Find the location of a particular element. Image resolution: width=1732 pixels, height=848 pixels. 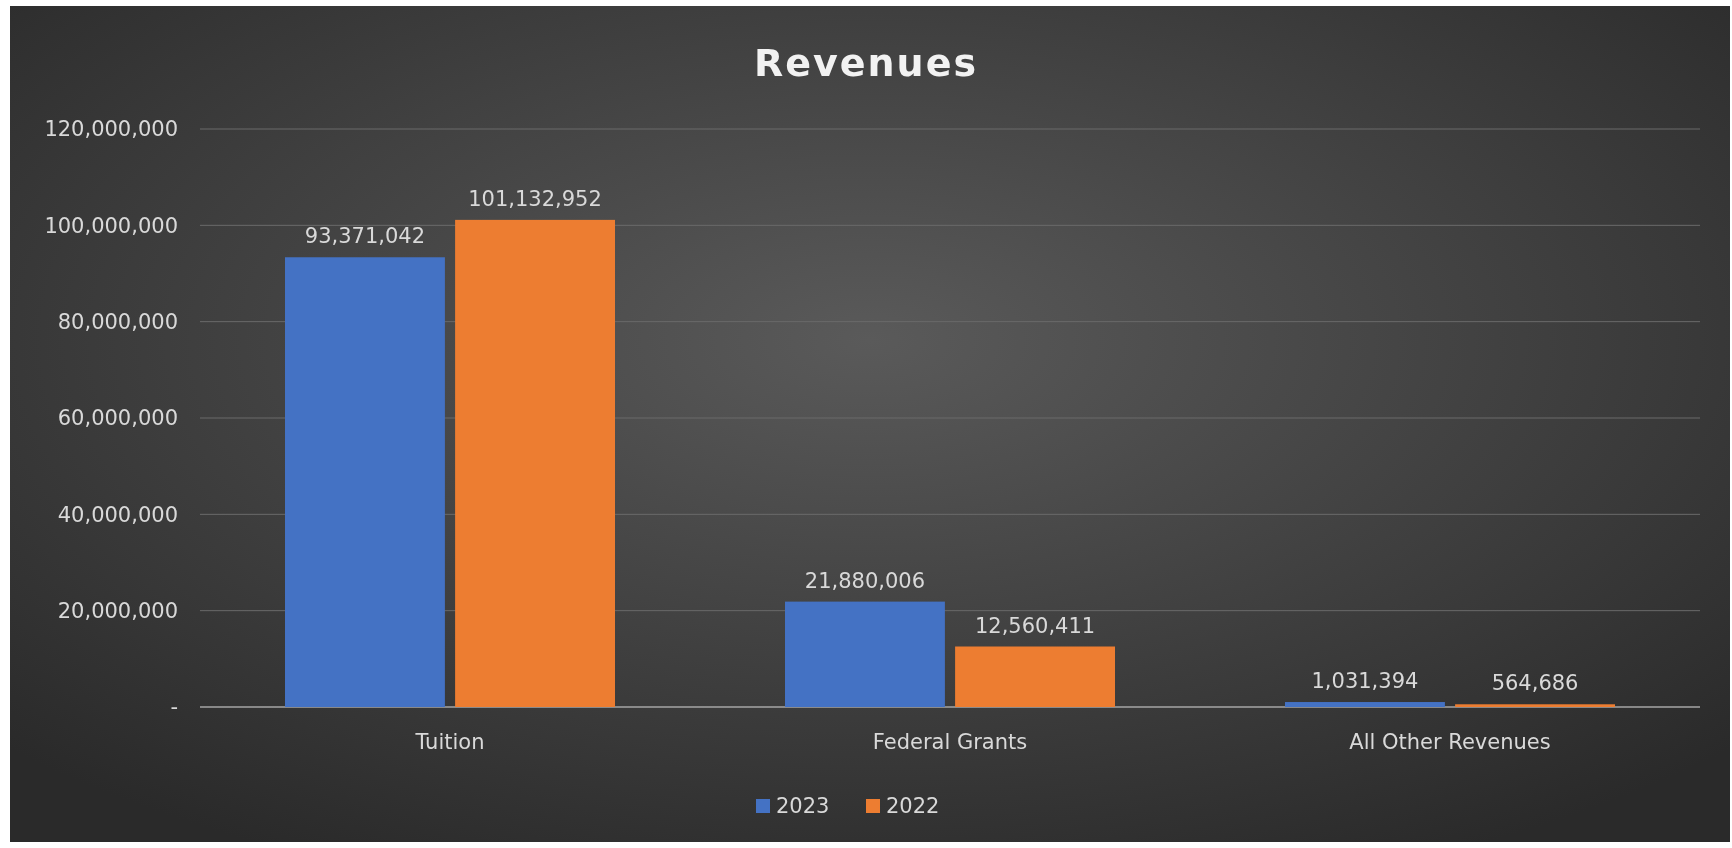

y-tick-label: 60,000,000 is located at coordinates (117, 418).